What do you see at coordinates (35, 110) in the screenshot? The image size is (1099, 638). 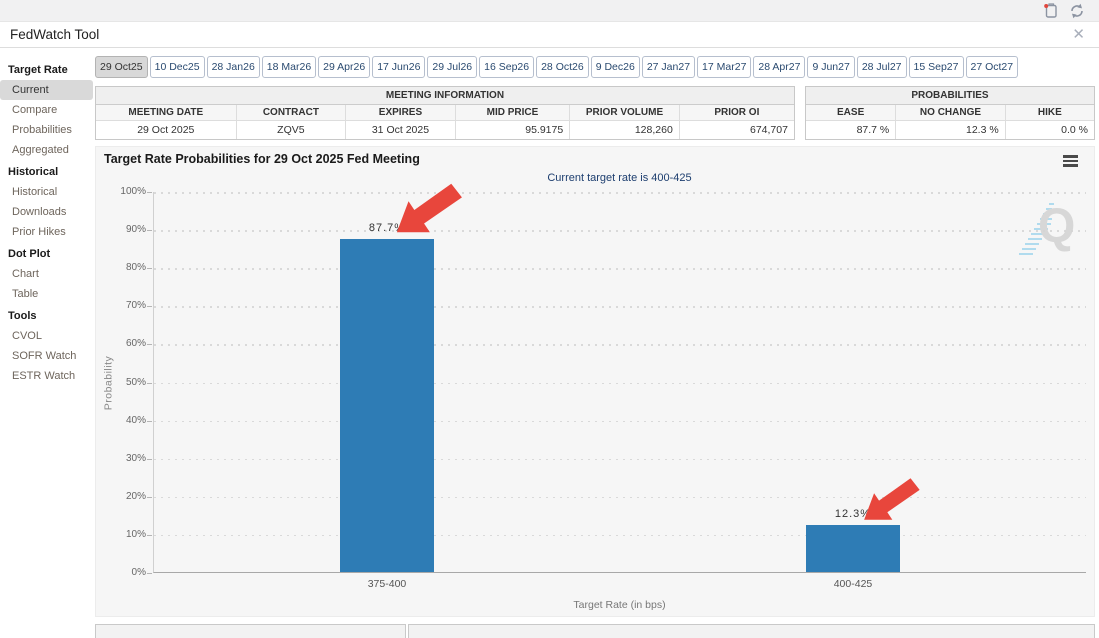 I see `sidebar-item-compare: Compare` at bounding box center [35, 110].